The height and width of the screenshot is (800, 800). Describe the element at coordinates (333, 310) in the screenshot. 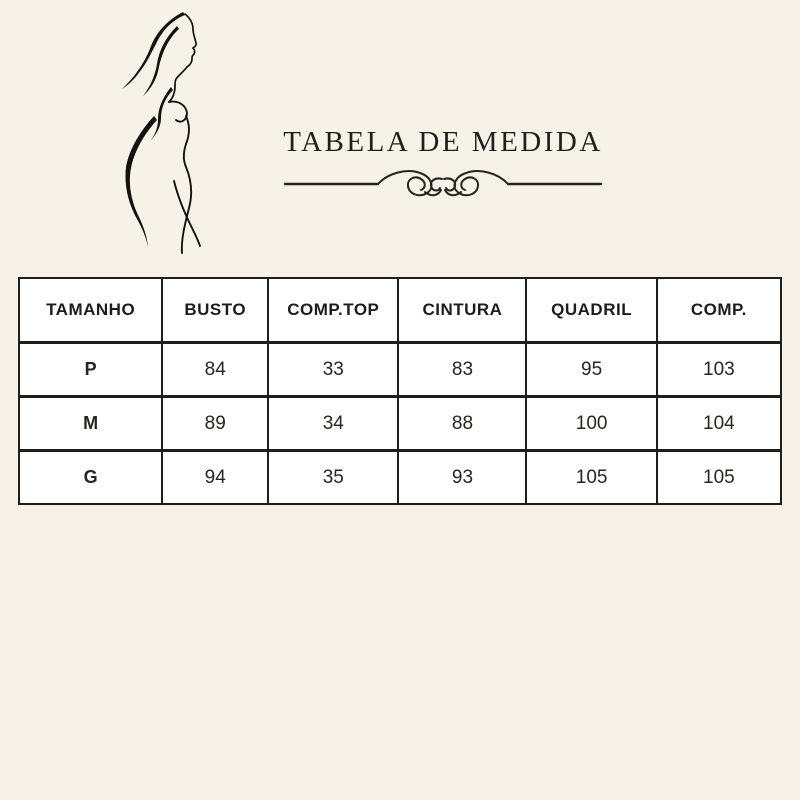

I see `column-header-comp-top: COMP.TOP` at that location.